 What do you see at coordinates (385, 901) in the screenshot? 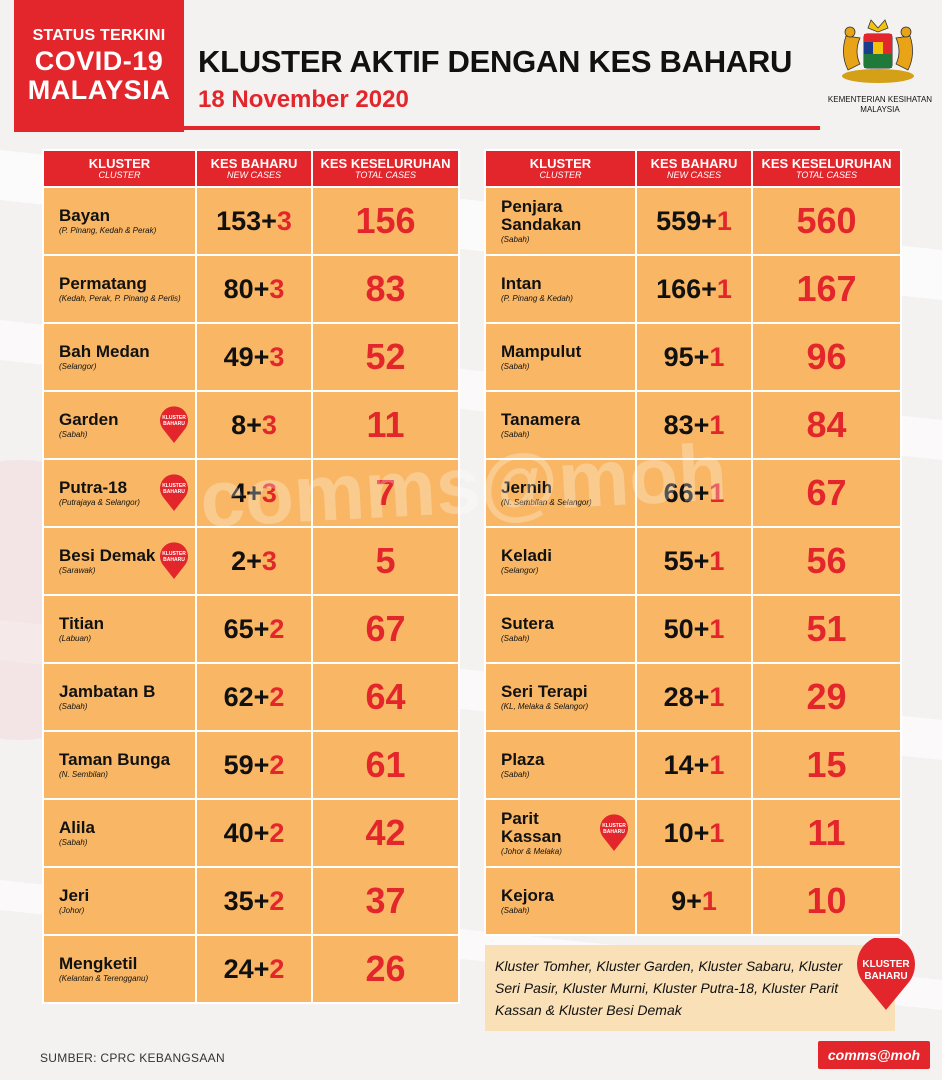
I see `total-cases-cell: 37` at bounding box center [385, 901].